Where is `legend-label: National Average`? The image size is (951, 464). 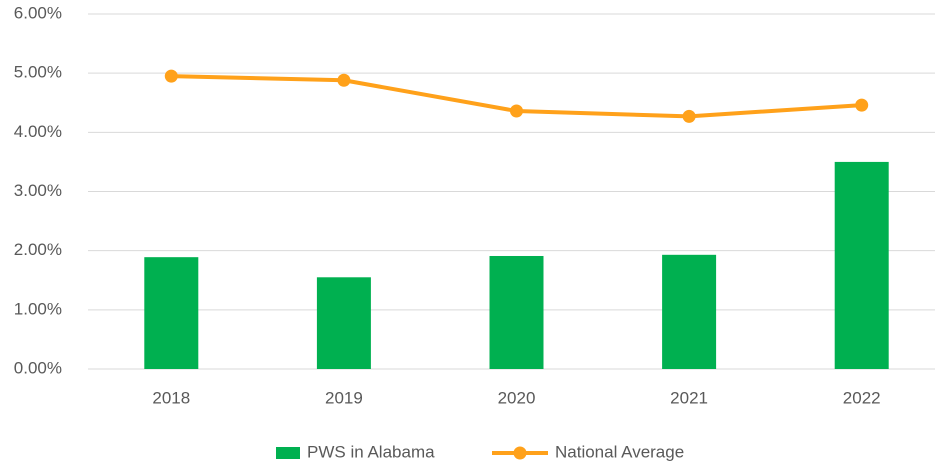 legend-label: National Average is located at coordinates (619, 451).